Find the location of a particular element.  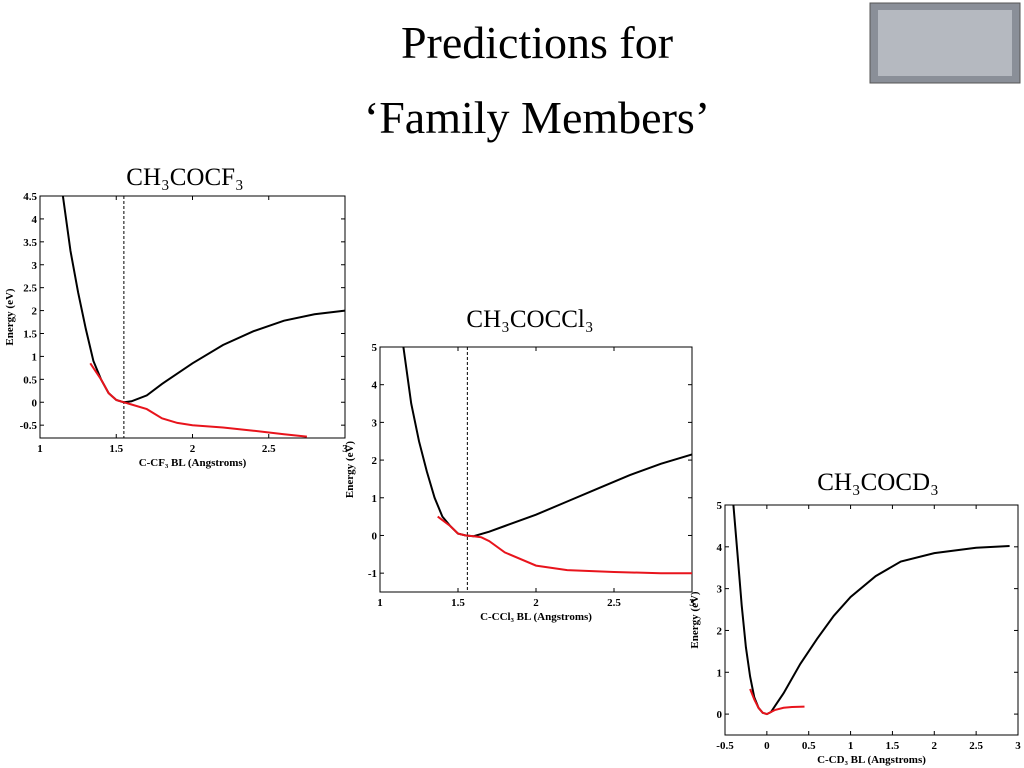

y-tick-label: 2.5 is located at coordinates (30, 289).